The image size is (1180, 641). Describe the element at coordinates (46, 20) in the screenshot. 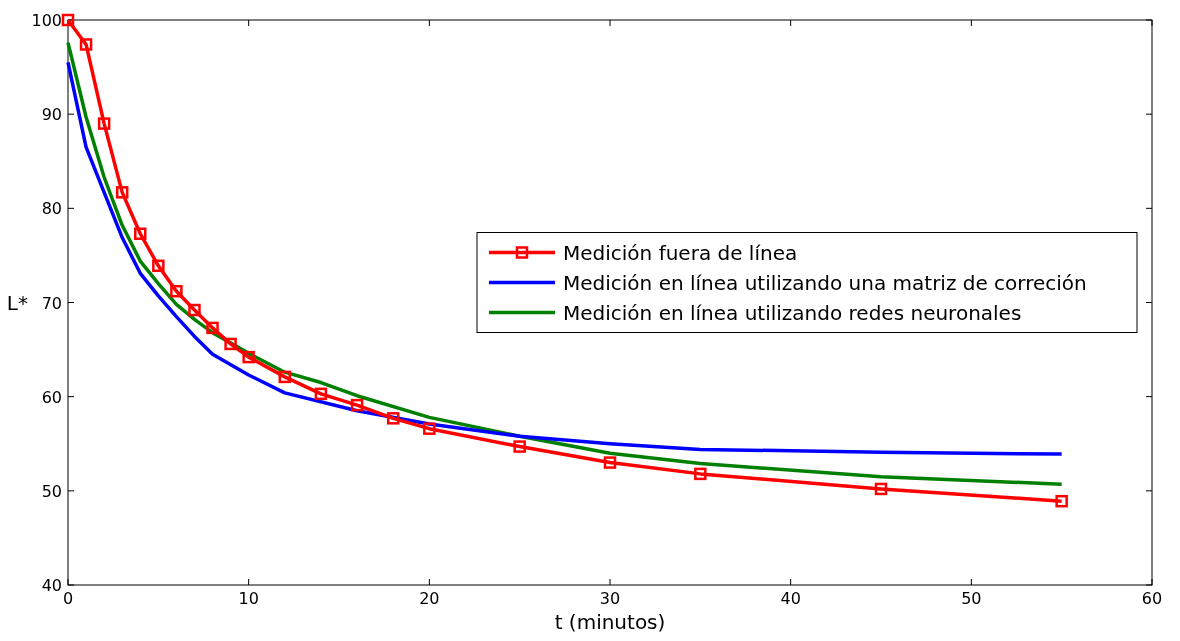

I see `y-tick-label: 100` at that location.